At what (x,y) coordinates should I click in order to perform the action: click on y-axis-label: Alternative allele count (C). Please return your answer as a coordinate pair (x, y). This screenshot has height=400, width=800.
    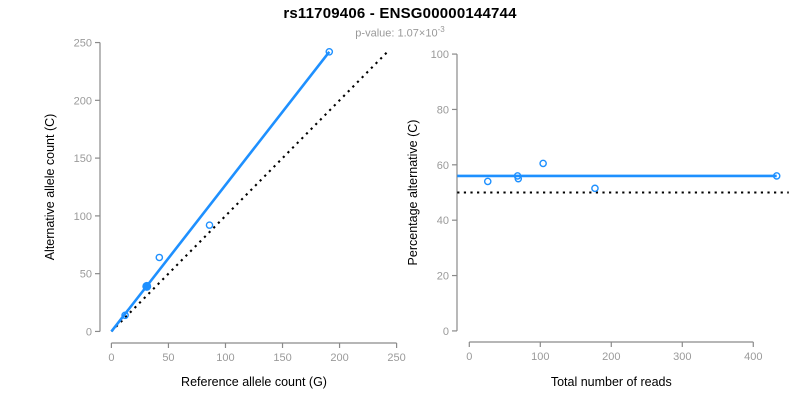
    Looking at the image, I should click on (50, 187).